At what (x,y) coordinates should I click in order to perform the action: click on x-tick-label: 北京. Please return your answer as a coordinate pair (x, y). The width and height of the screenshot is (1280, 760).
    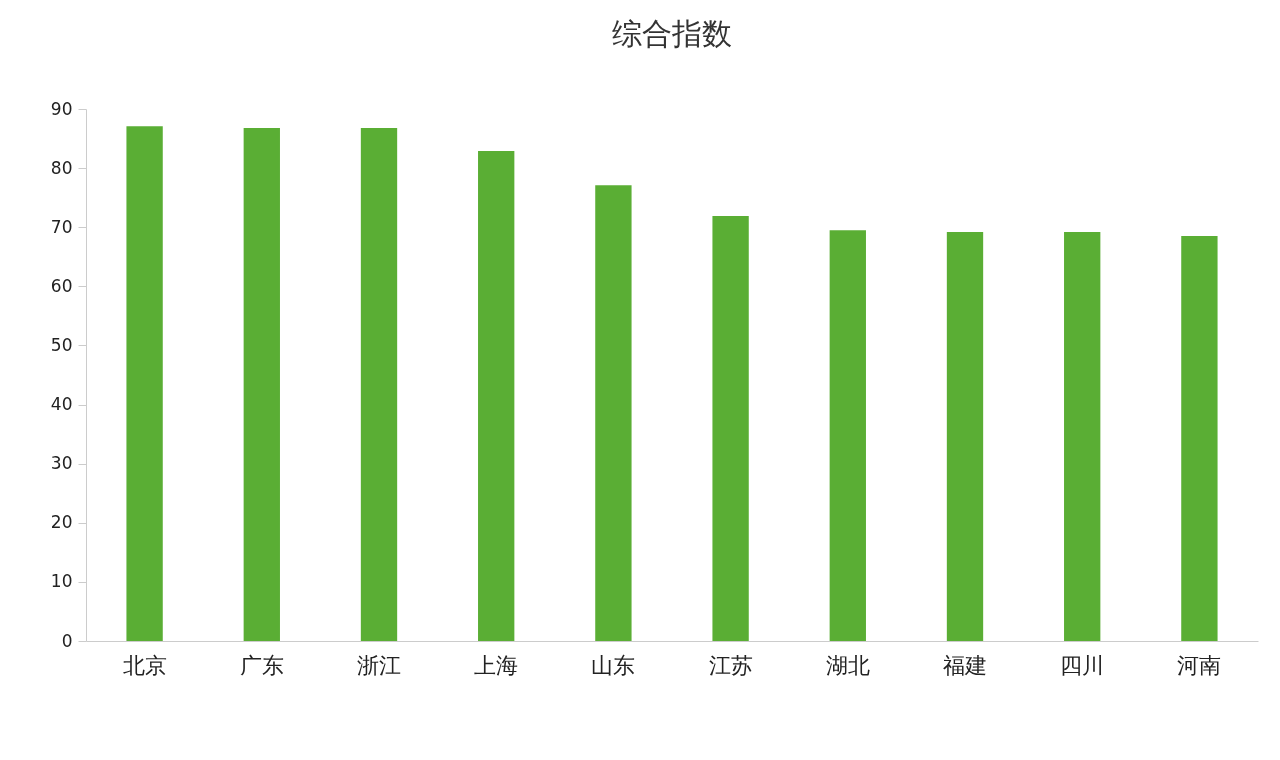
    Looking at the image, I should click on (144, 665).